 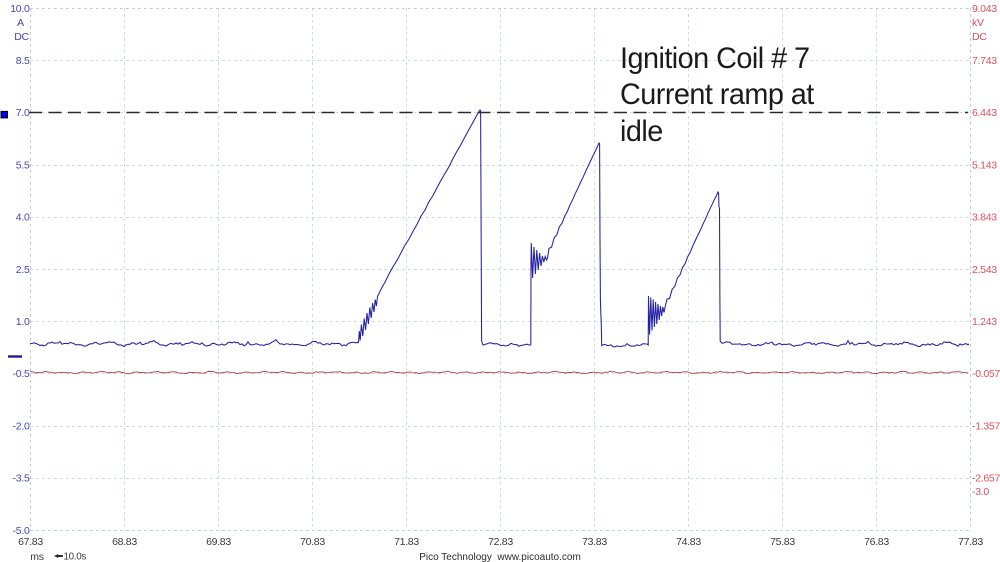 I want to click on svg-text: -2.657, so click(x=986, y=479).